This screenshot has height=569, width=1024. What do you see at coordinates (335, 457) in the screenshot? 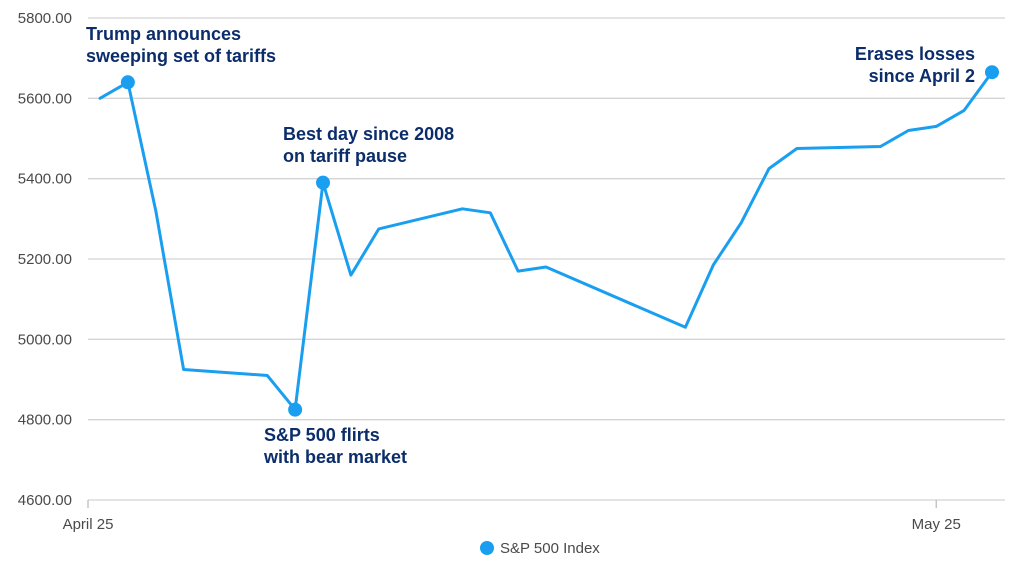
I see `annotation-label: with bear market` at bounding box center [335, 457].